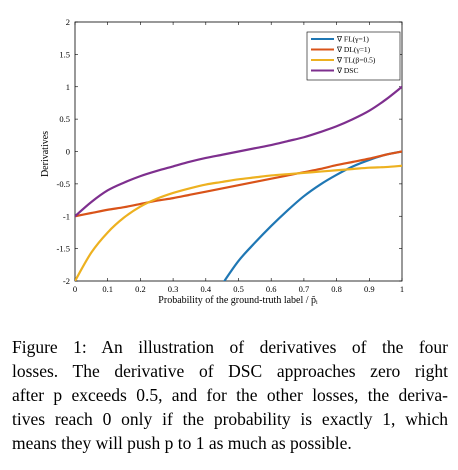  I want to click on x-tick-label: 0.8, so click(336, 289).